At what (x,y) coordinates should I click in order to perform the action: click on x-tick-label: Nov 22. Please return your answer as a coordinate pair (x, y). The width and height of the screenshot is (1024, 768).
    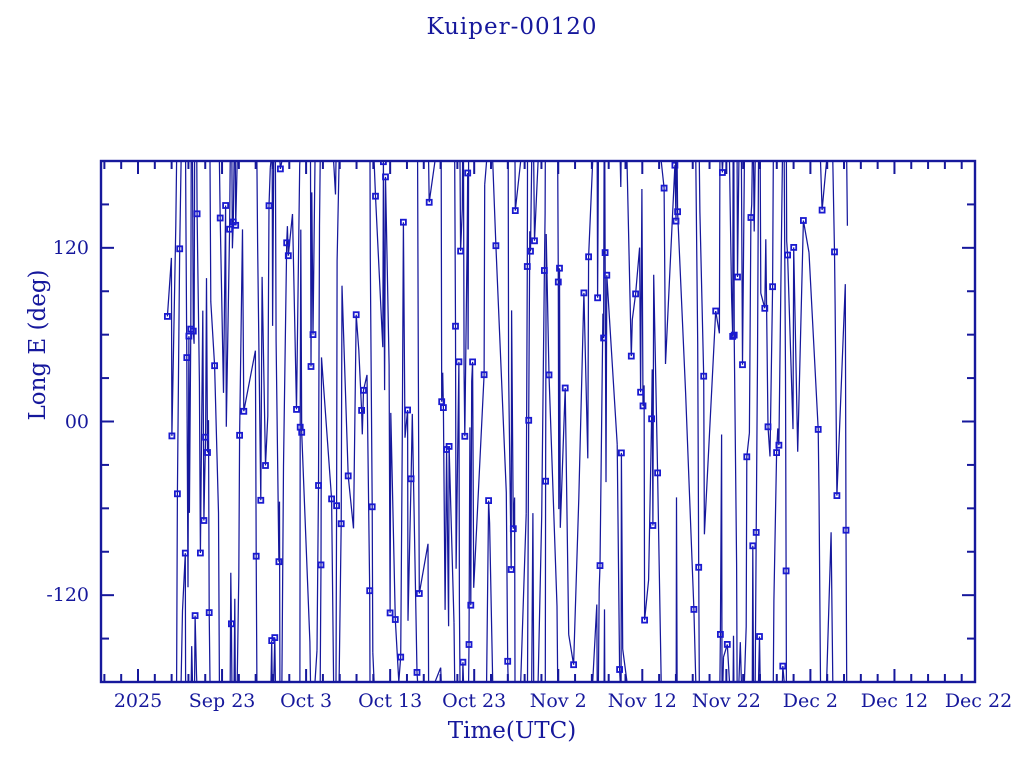
    Looking at the image, I should click on (726, 701).